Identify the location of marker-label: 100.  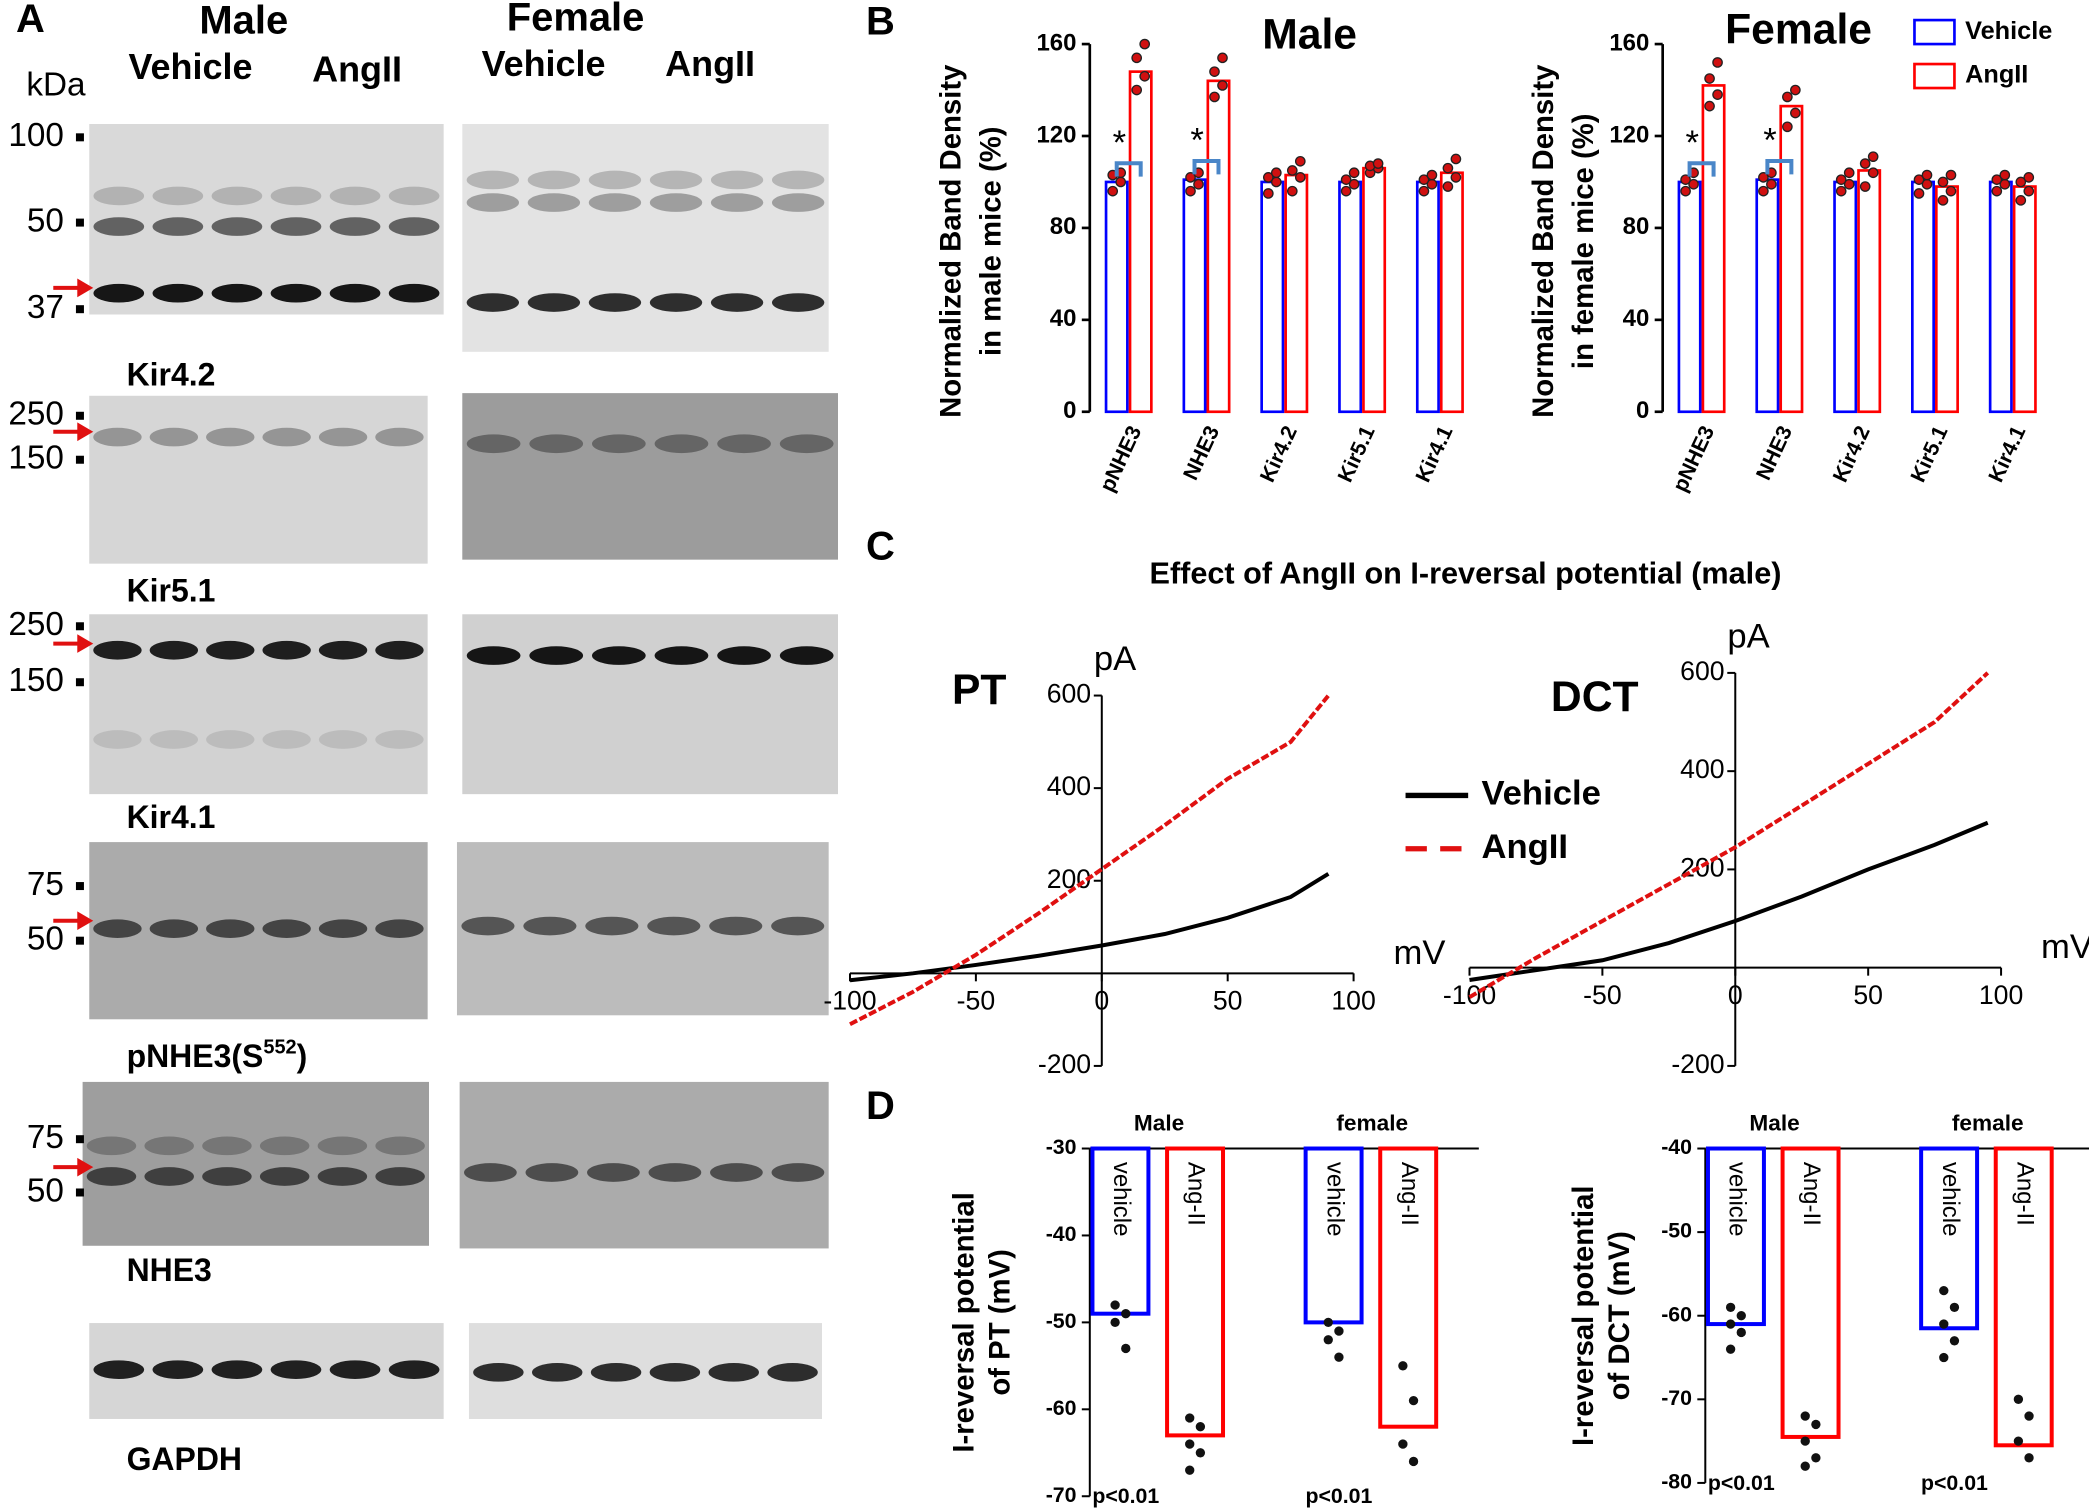
(36, 135).